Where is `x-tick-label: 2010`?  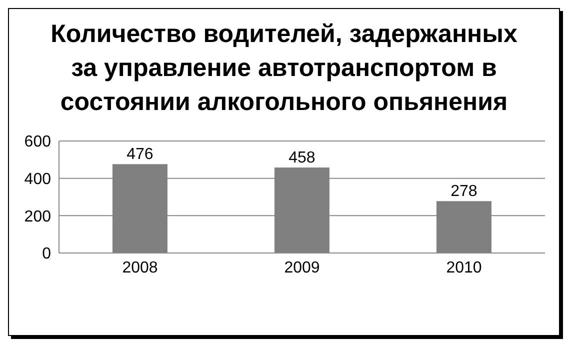
x-tick-label: 2010 is located at coordinates (464, 267).